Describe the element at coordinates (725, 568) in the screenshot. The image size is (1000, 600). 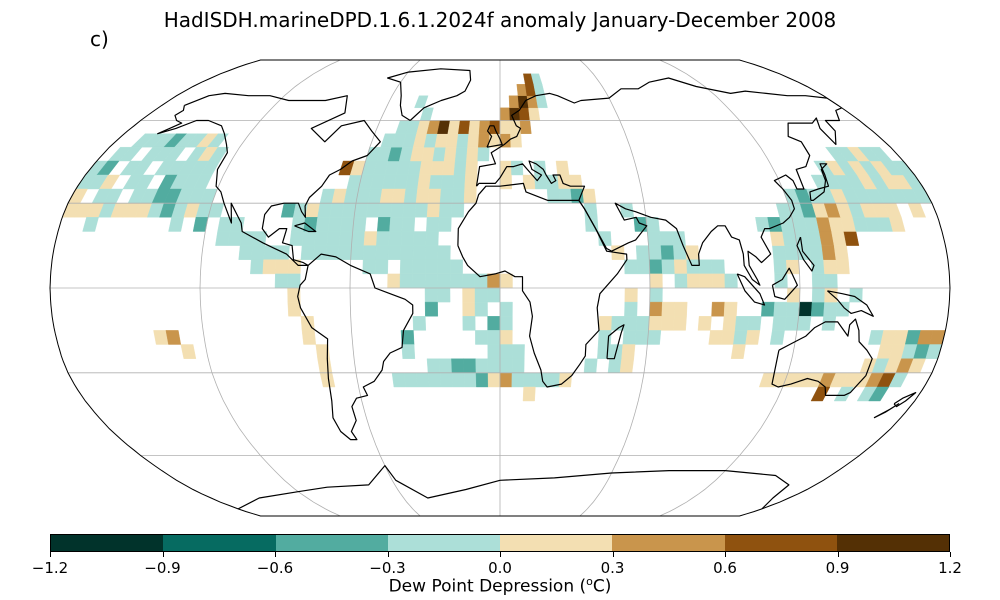
I see `colorbar-tick-label: 0.6` at that location.